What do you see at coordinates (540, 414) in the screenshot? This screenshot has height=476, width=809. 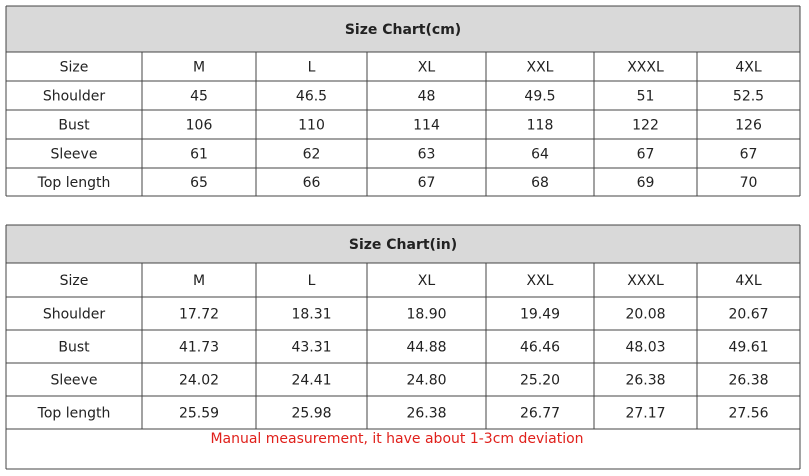 I see `cell: 26.77` at bounding box center [540, 414].